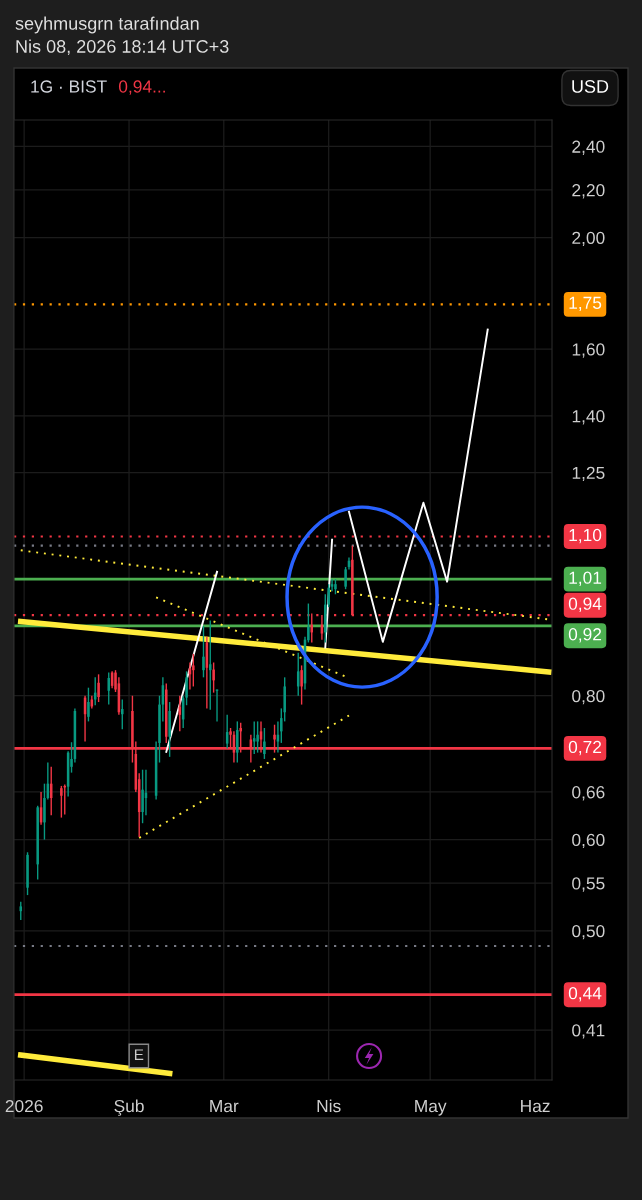 This screenshot has width=642, height=1200. Describe the element at coordinates (588, 1031) in the screenshot. I see `y-tick-label: 0,41` at that location.